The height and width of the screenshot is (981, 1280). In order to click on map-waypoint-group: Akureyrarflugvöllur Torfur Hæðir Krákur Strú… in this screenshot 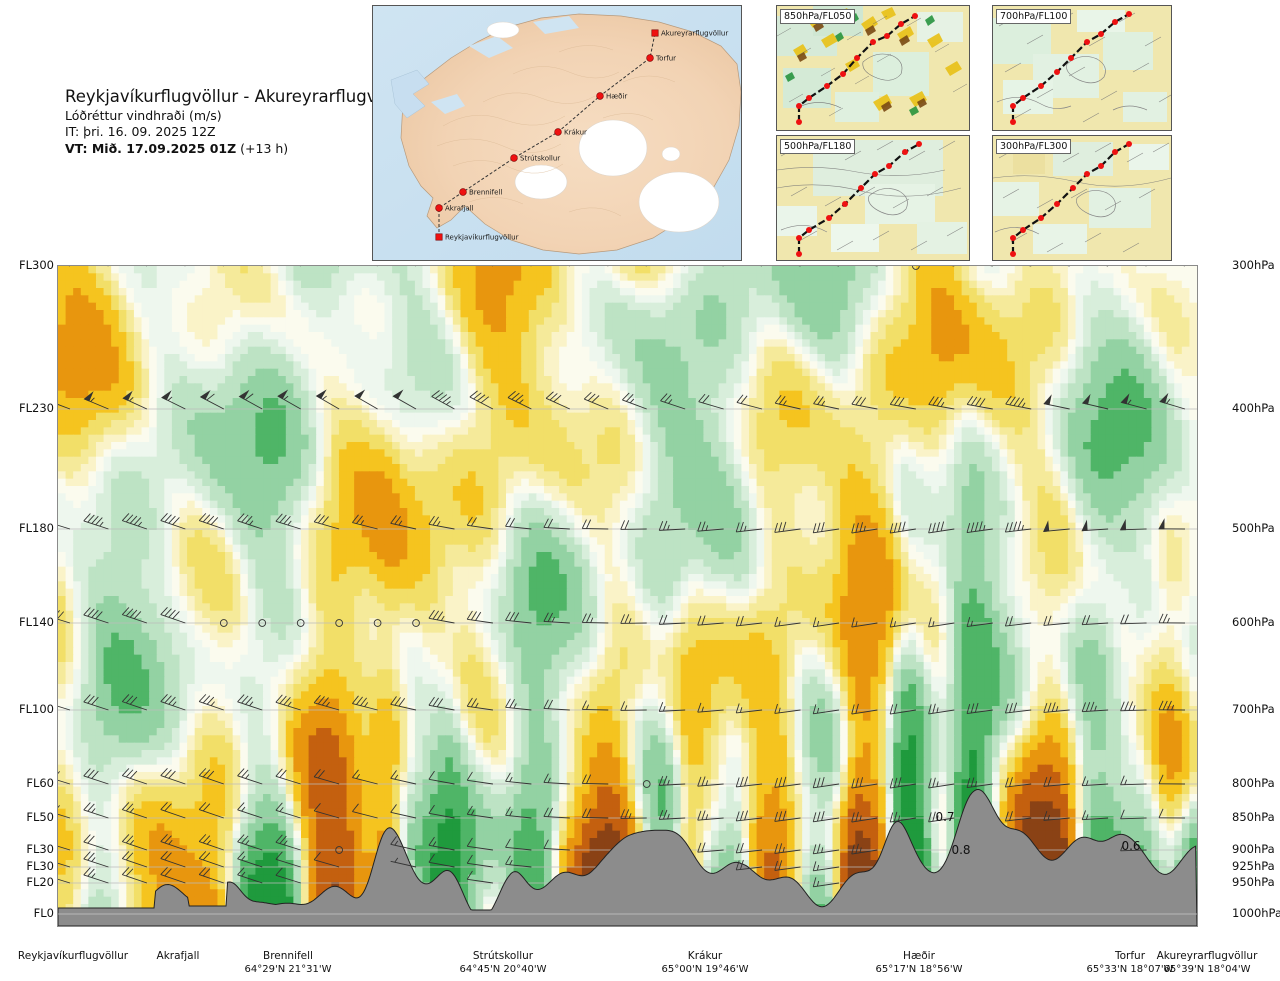, I will do `click(581, 135)`.